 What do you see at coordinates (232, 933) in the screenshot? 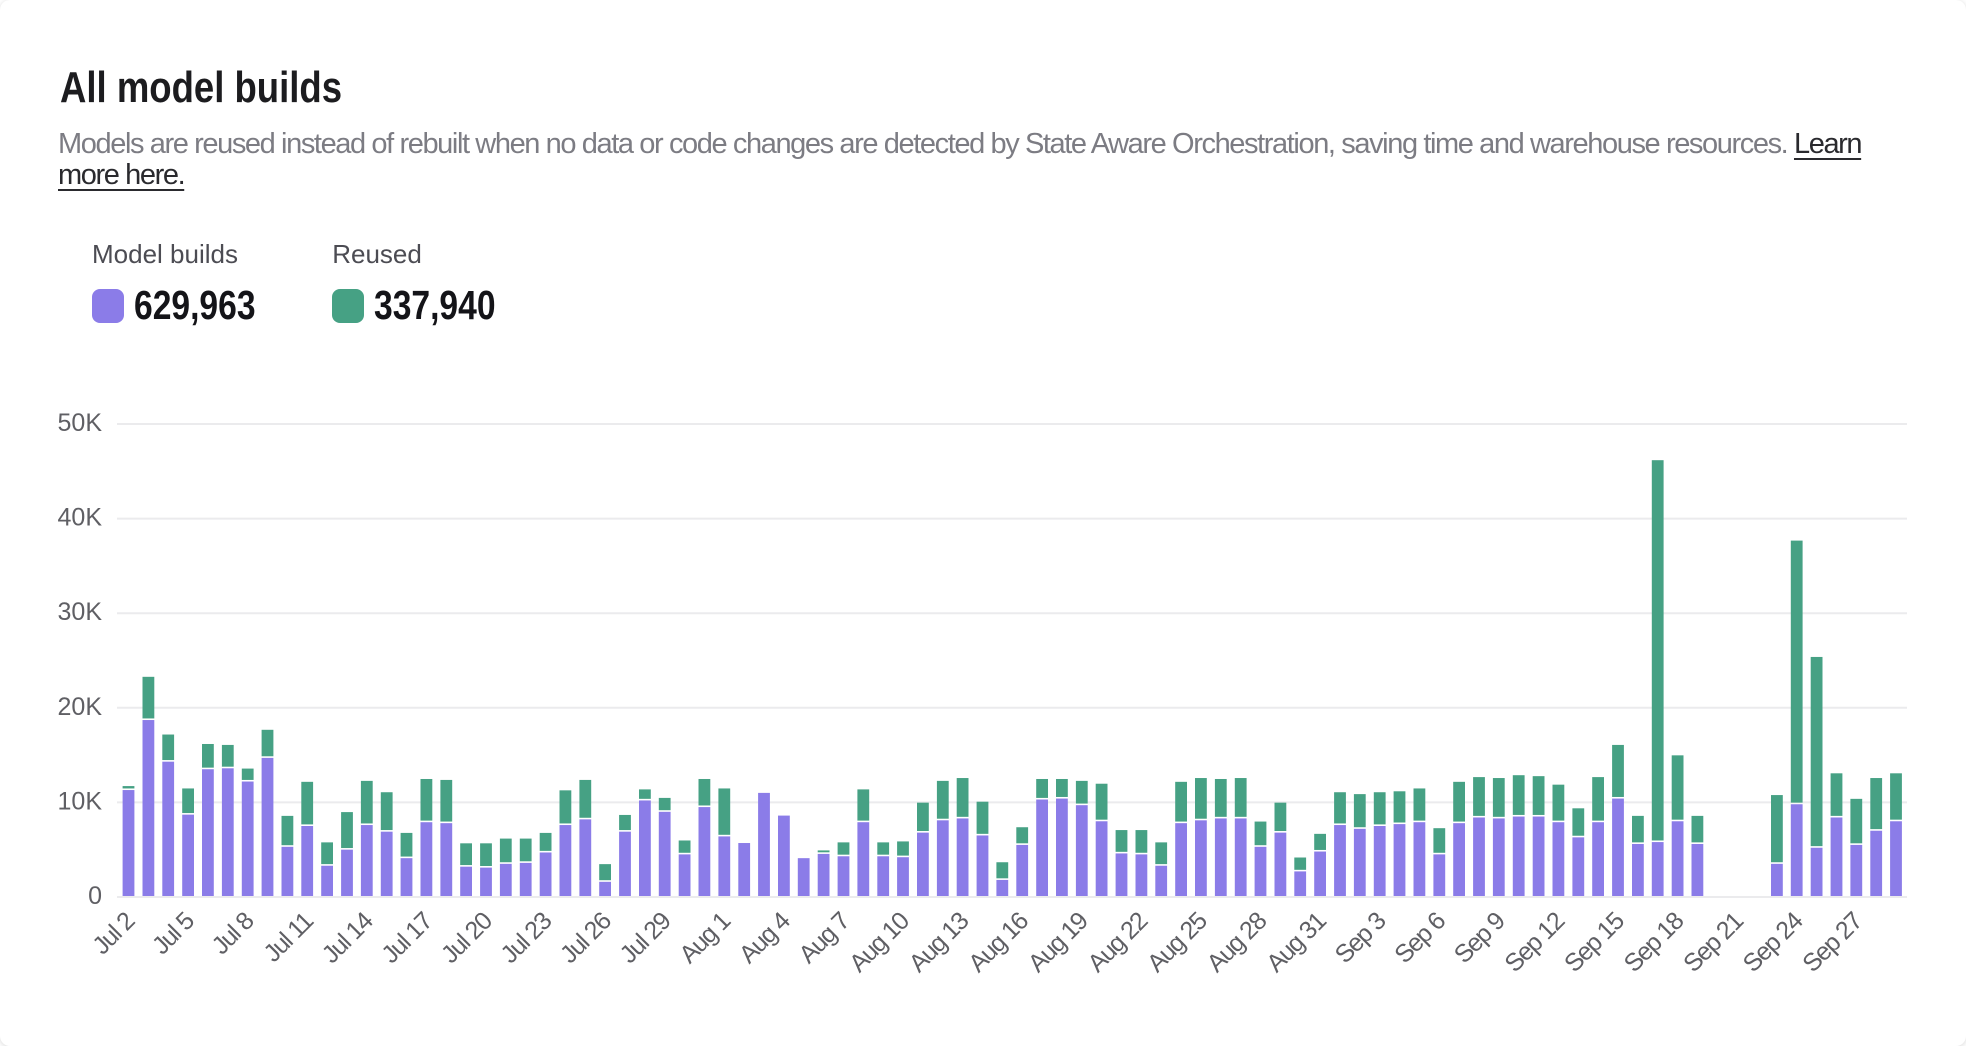
I see `svg-text: Jul 8` at bounding box center [232, 933].